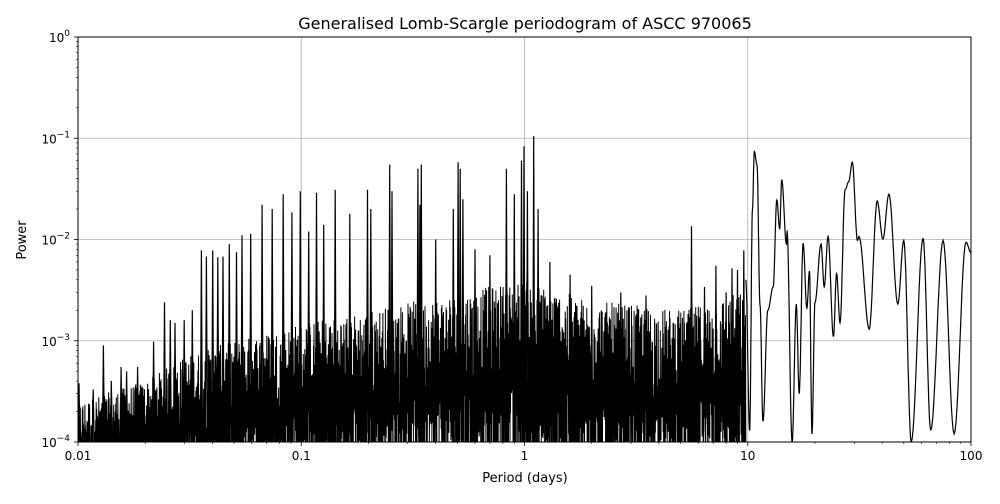 The image size is (1000, 504). Describe the element at coordinates (55, 442) in the screenshot. I see `y-tick-label: 10⁻⁴` at that location.